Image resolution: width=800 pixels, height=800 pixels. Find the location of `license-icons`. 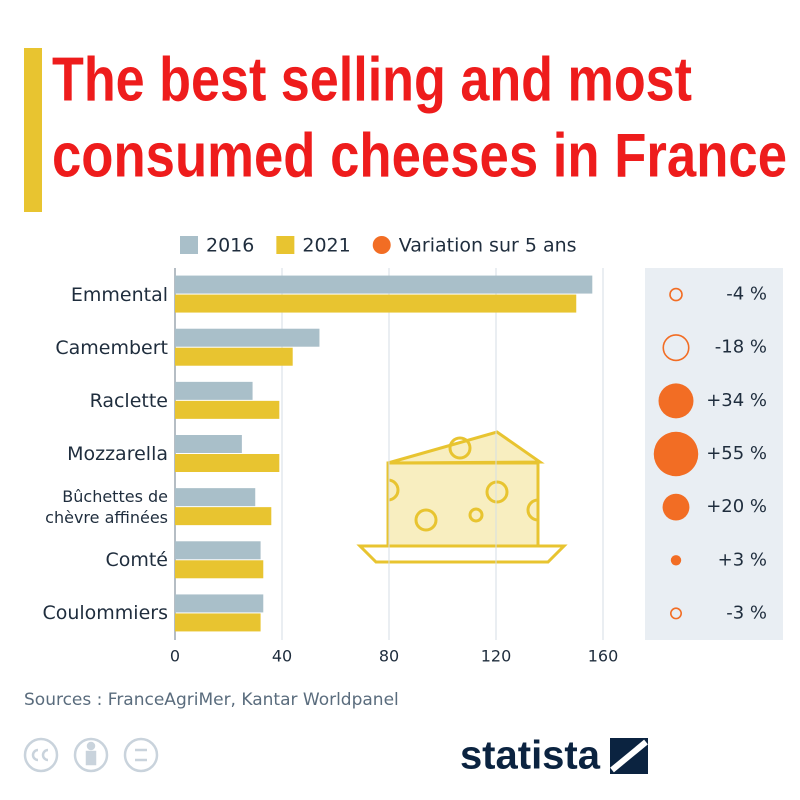

license-icons is located at coordinates (91, 755).